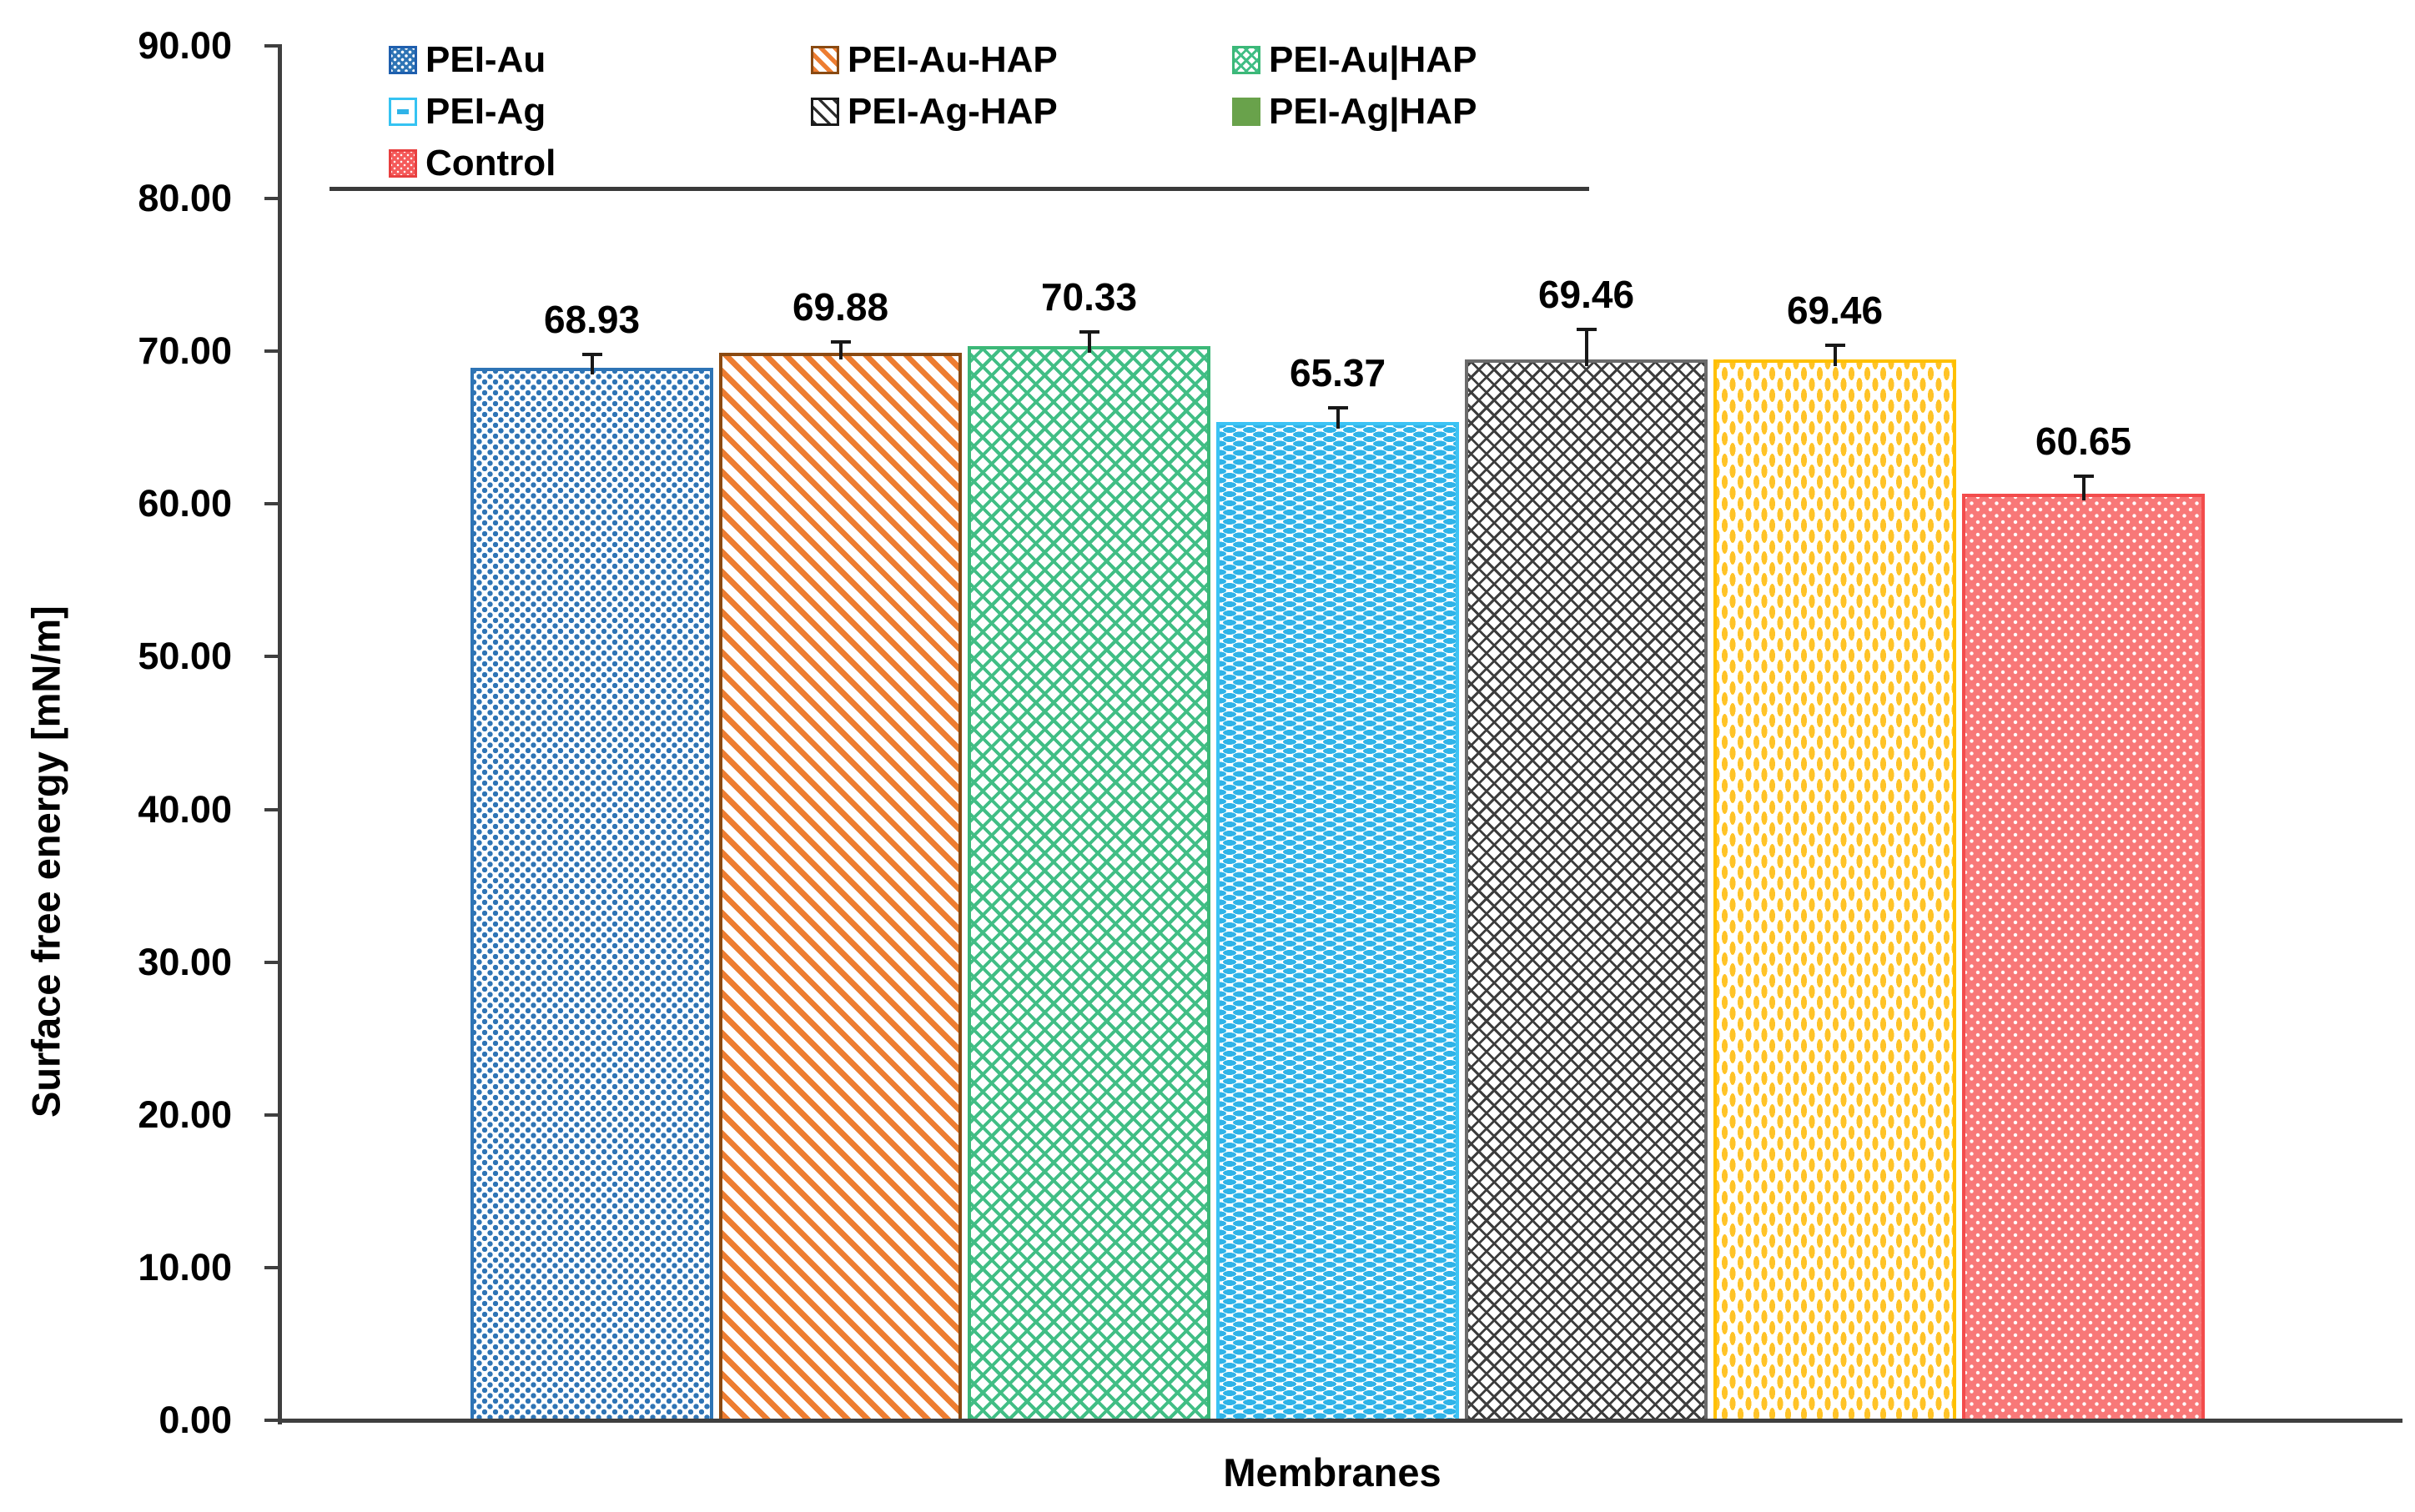 This screenshot has width=2415, height=1512. I want to click on x-axis-title: Membranes, so click(1332, 1472).